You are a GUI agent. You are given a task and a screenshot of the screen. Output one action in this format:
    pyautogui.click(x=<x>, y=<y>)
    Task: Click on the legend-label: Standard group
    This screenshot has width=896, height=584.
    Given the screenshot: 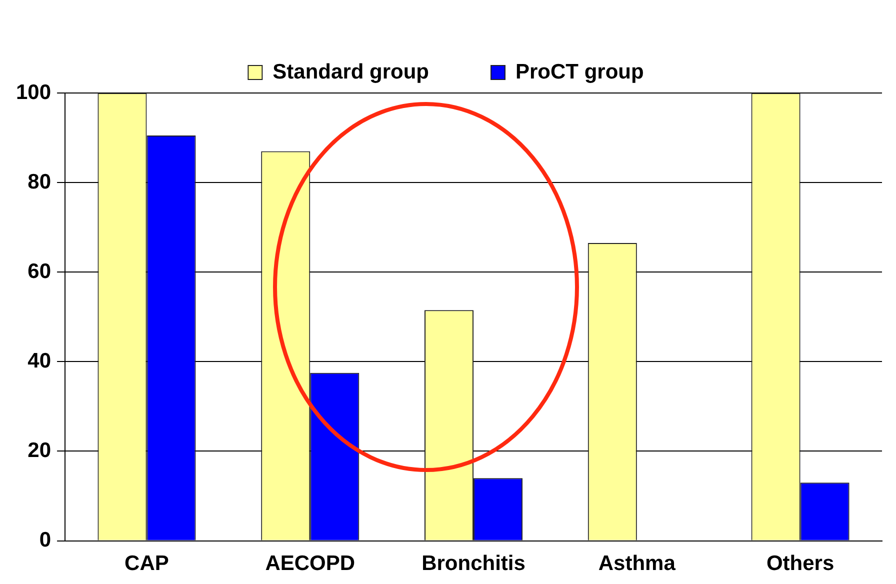 What is the action you would take?
    pyautogui.click(x=351, y=72)
    